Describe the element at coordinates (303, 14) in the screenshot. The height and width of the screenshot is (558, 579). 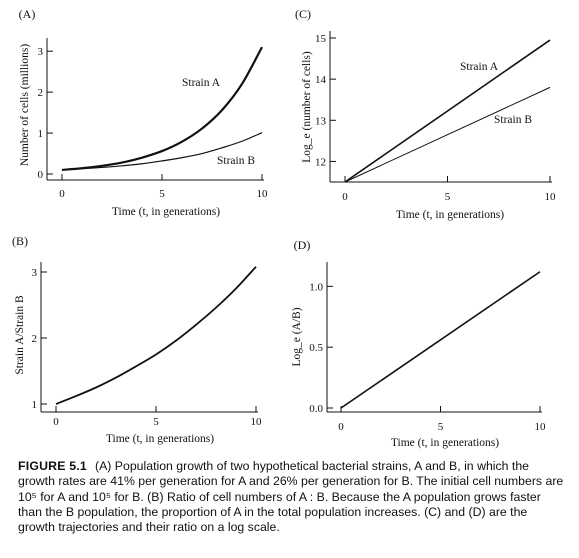
I see `panel-letter: (C)` at that location.